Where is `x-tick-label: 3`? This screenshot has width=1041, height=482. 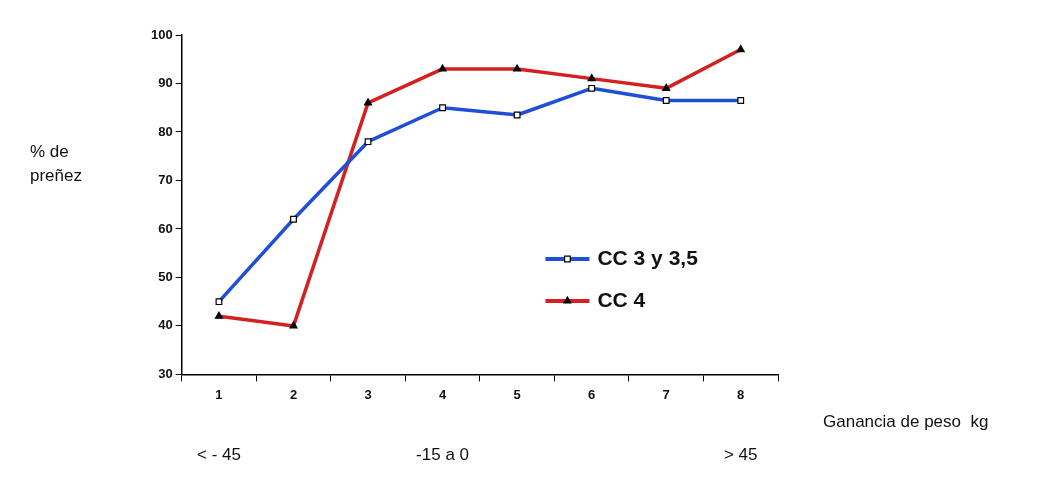 x-tick-label: 3 is located at coordinates (368, 394).